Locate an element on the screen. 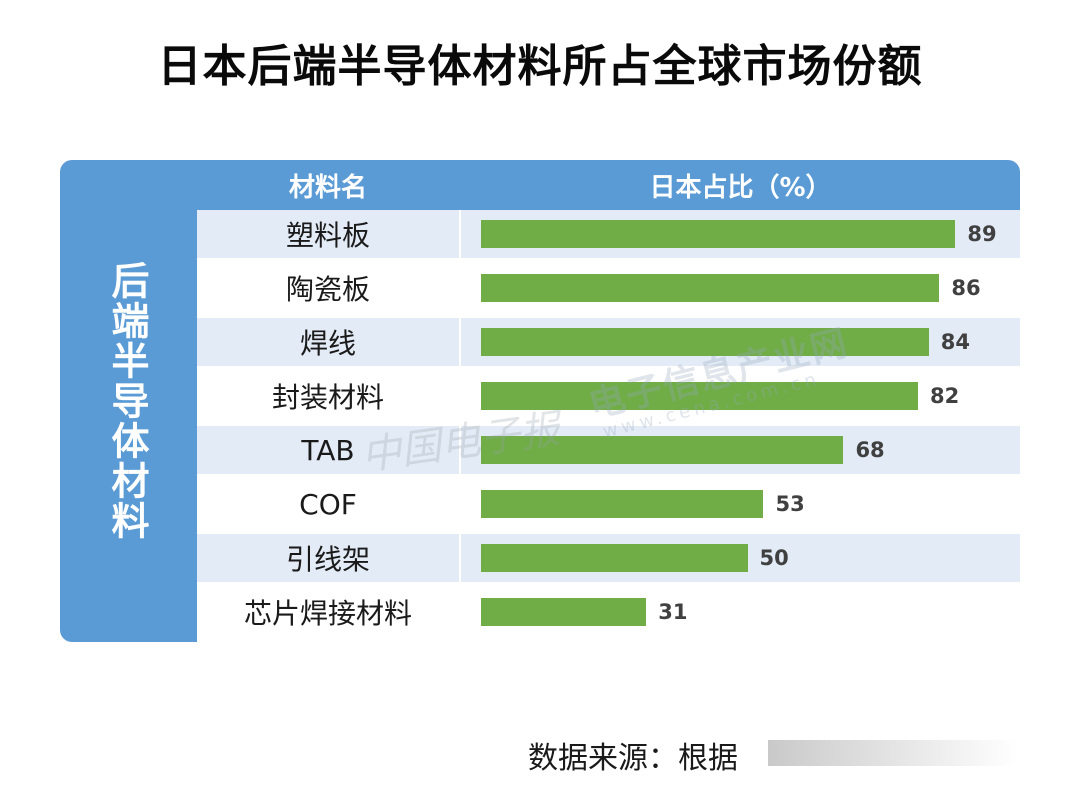  chart-title: 日本后端半导体材料所占全球市场份额 is located at coordinates (540, 66).